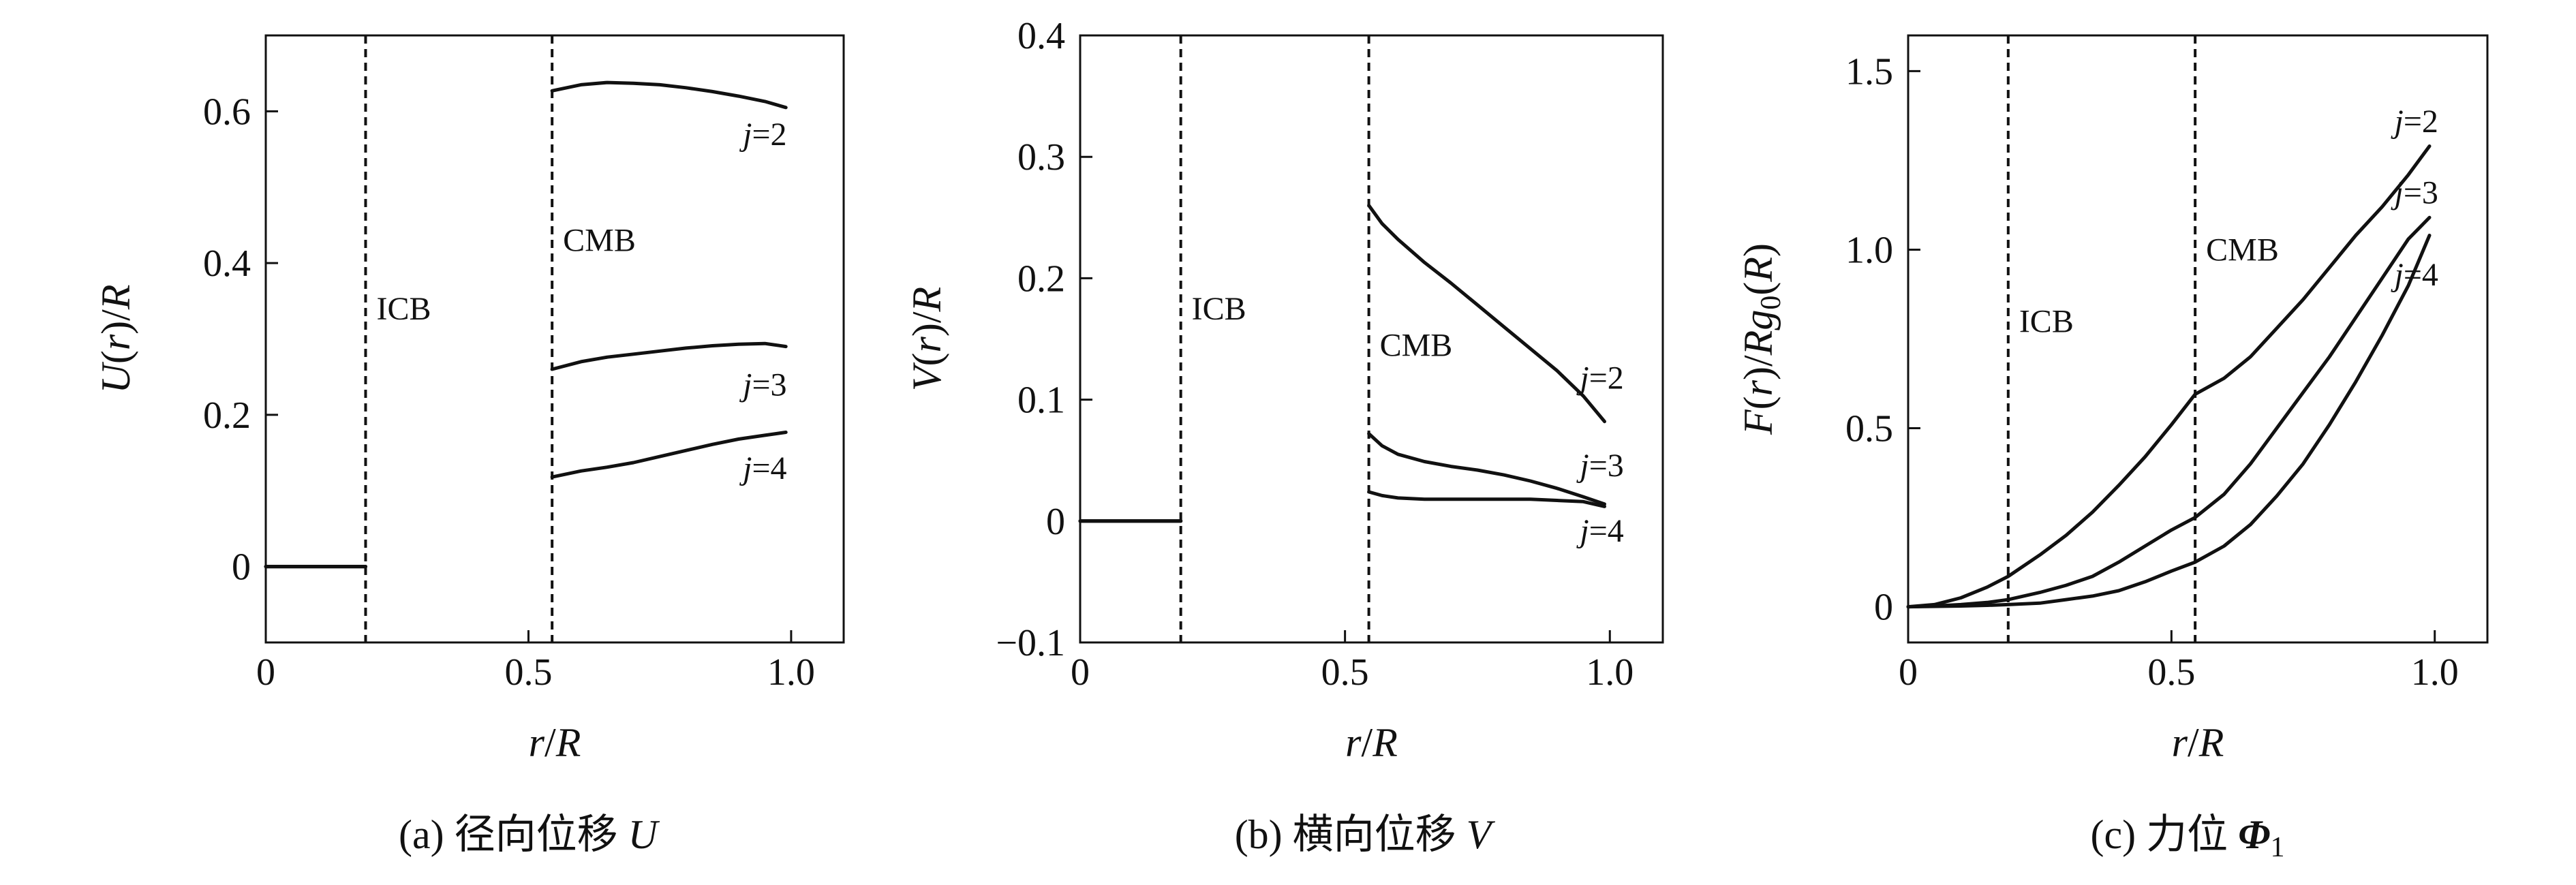 This screenshot has width=2576, height=885. What do you see at coordinates (1041, 157) in the screenshot?
I see `y-tick-label: 0.3` at bounding box center [1041, 157].